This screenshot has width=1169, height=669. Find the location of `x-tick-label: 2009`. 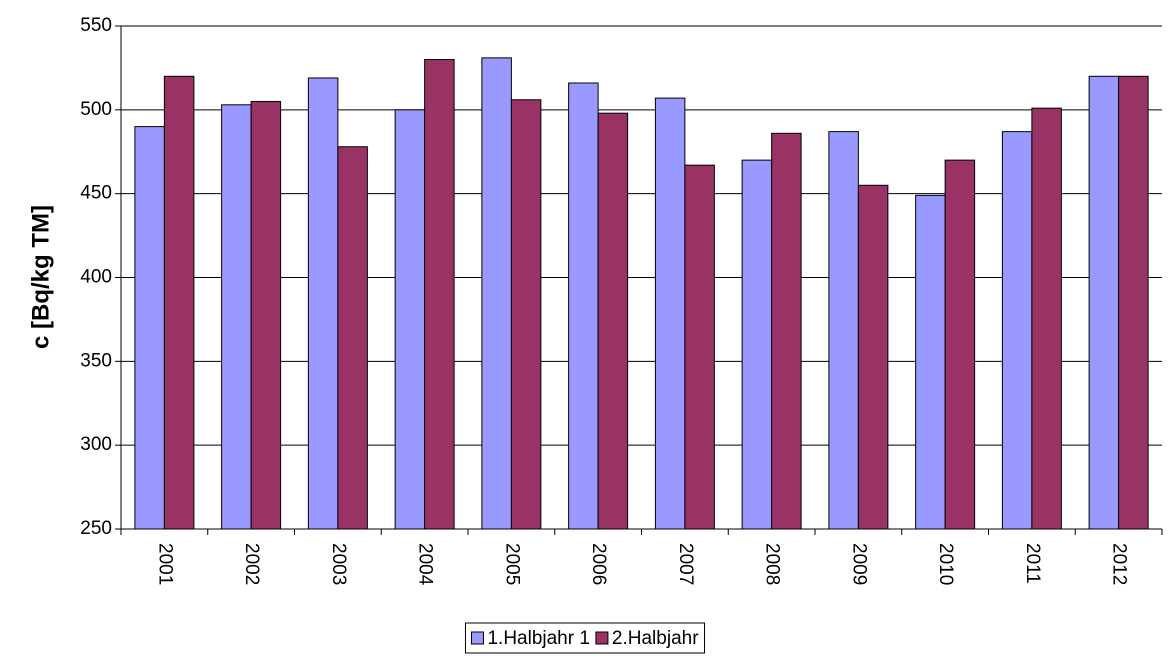

x-tick-label: 2009 is located at coordinates (858, 564).